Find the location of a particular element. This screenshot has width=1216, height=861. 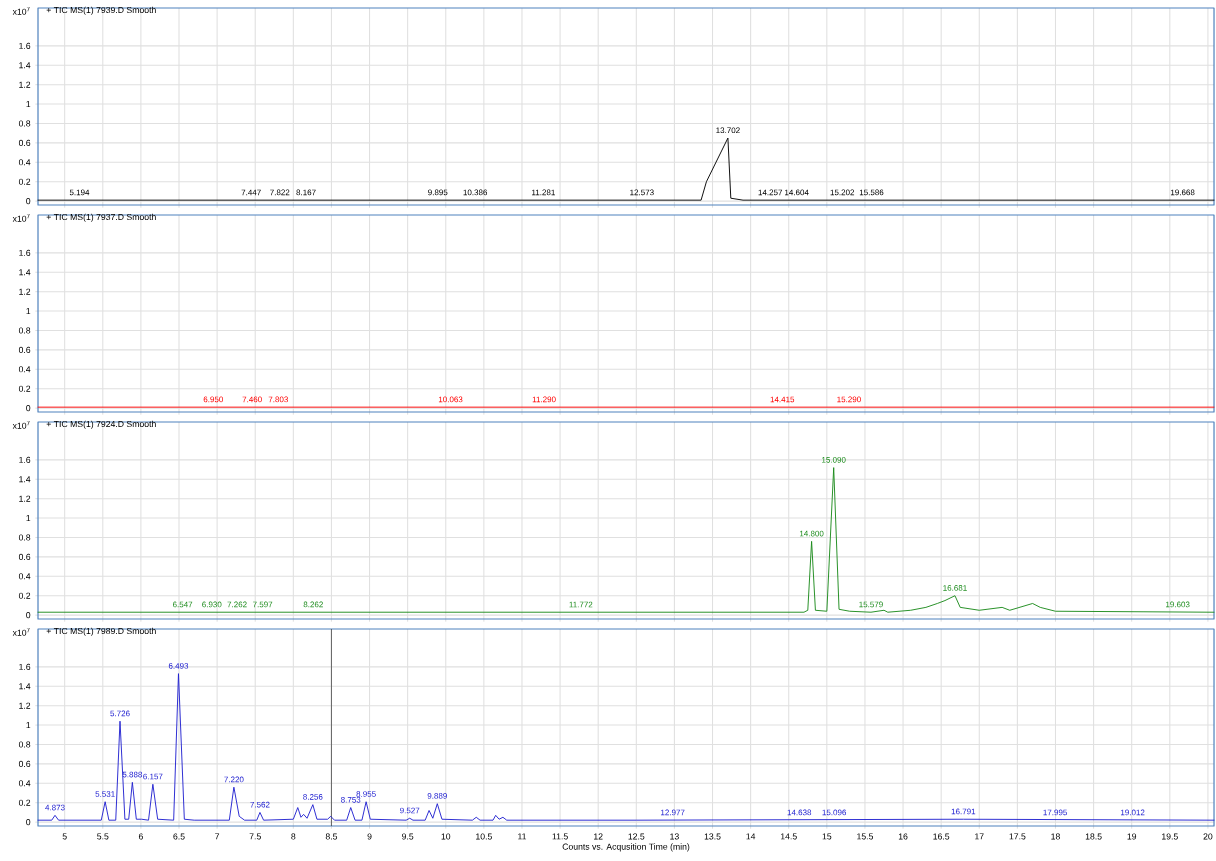

x-tick-label: 10 is located at coordinates (446, 836).